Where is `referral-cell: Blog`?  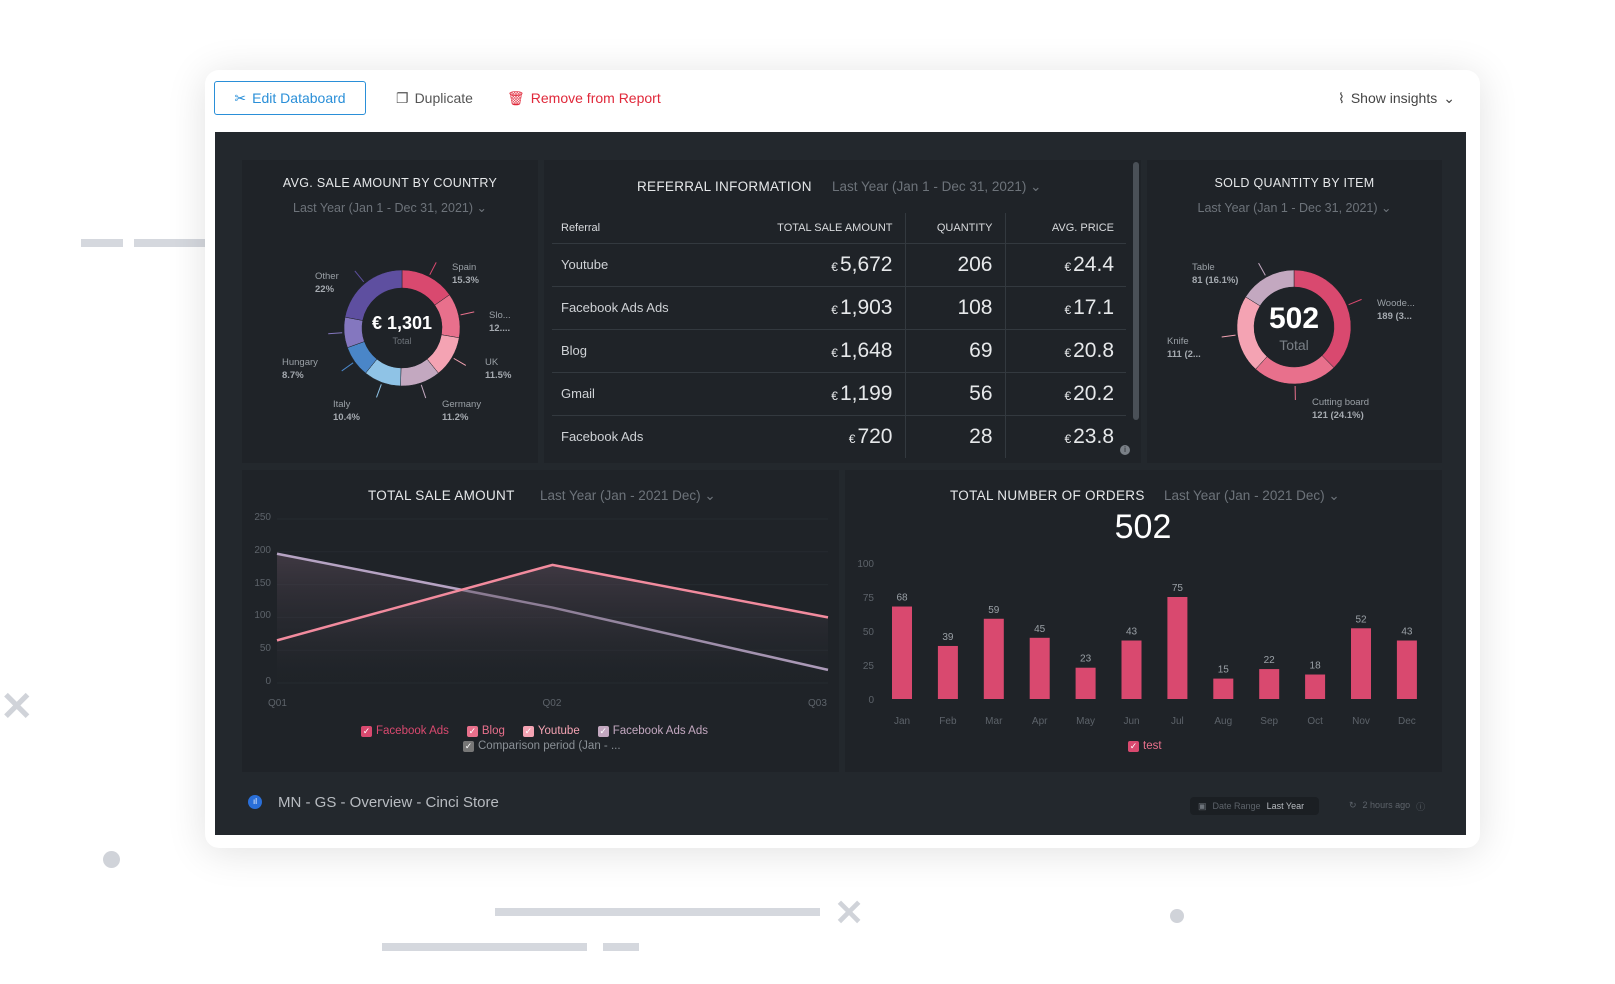 referral-cell: Blog is located at coordinates (635, 350).